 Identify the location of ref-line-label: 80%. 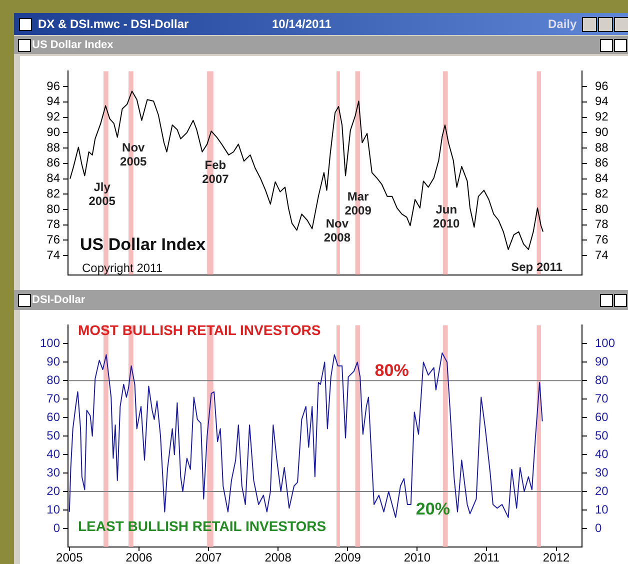
(391, 370).